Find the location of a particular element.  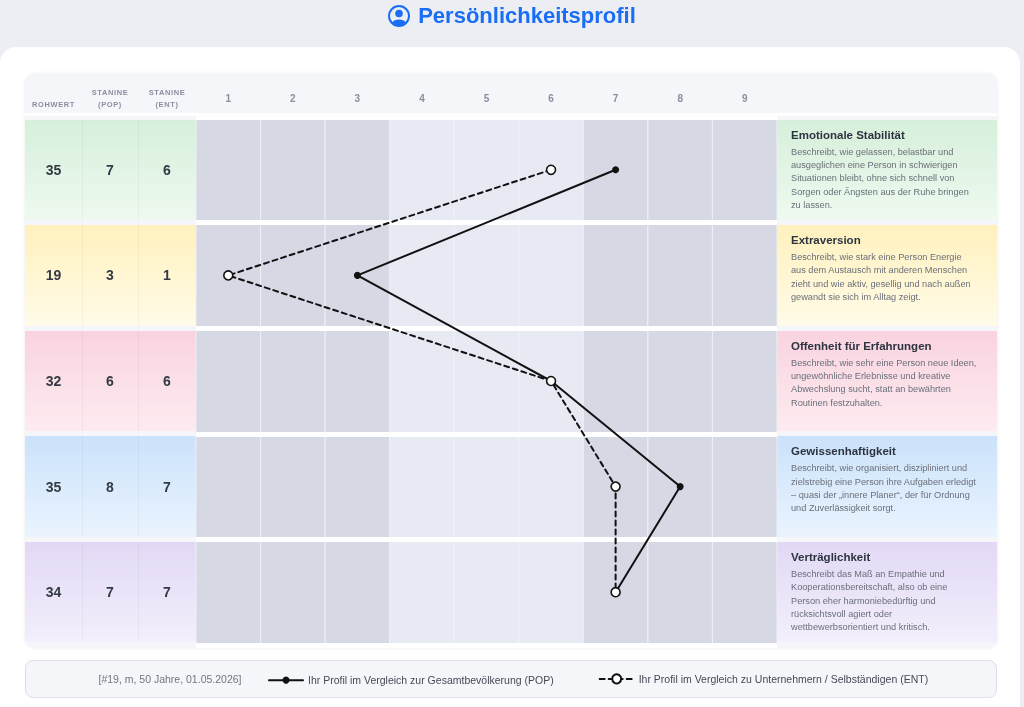

text: Beschreibt, wie stark eine Person Energie aus dem Austausch mit anderen Menschen zieht und wie aktiv, gesellig und nach außen gewandt sie sich im Alltag zeigt. is located at coordinates (881, 278).